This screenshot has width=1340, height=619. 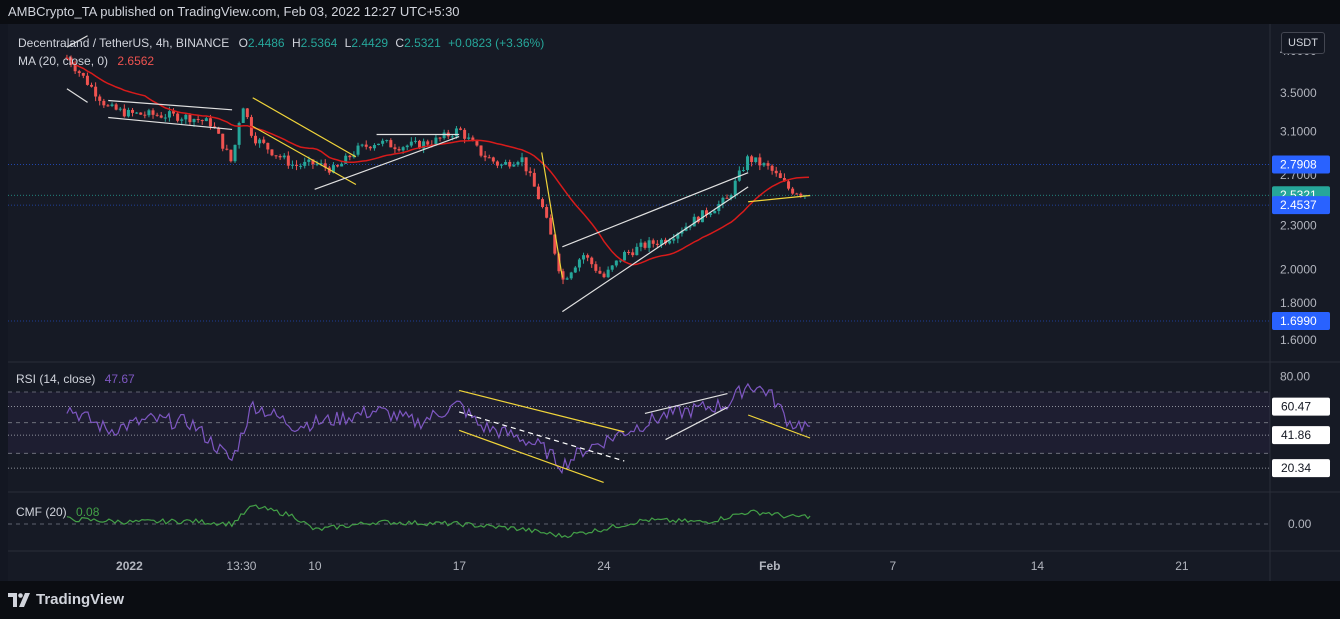 What do you see at coordinates (1303, 43) in the screenshot?
I see `currency-button: USDT` at bounding box center [1303, 43].